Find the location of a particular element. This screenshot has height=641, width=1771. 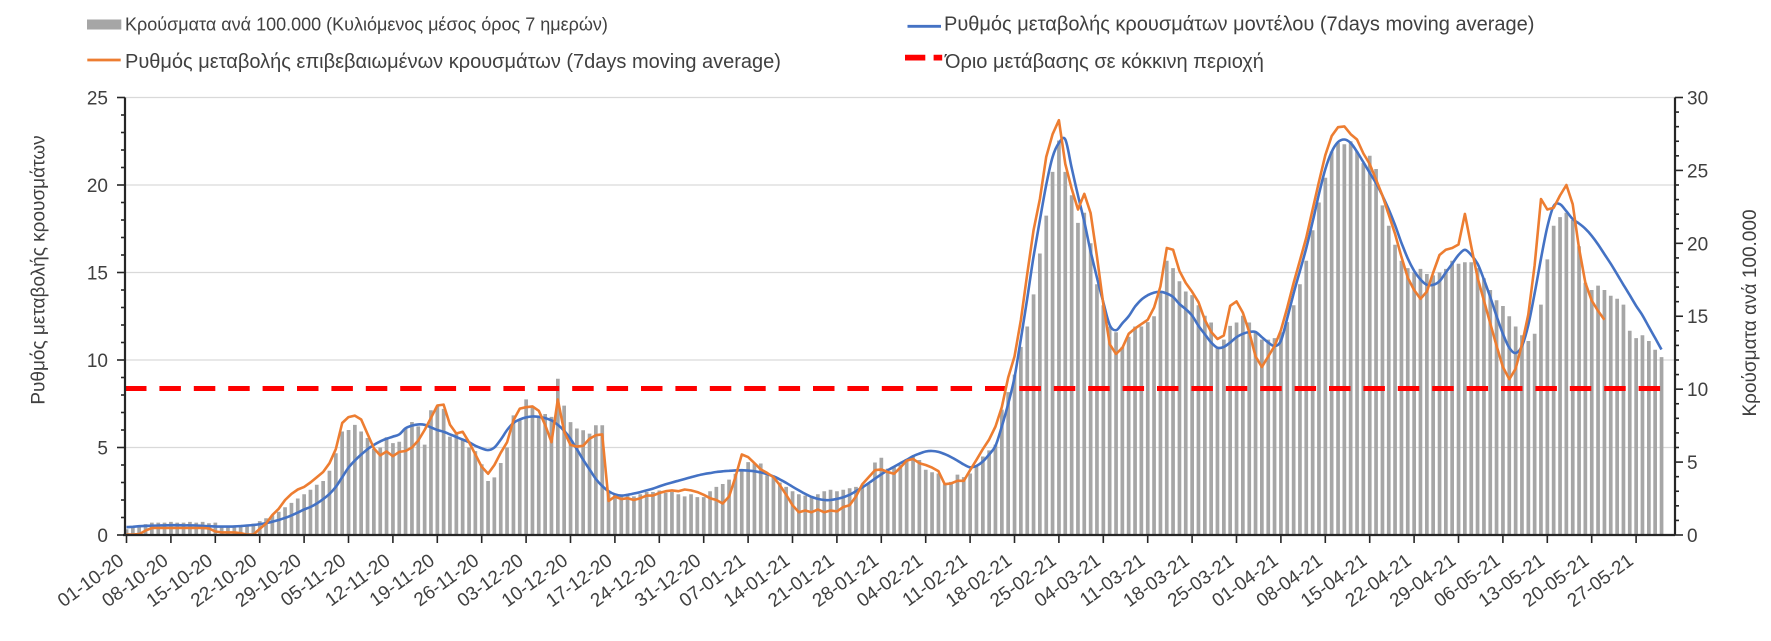

svg-text: Ρυθμός μεταβολής κρουσμάτων is located at coordinates (39, 269).